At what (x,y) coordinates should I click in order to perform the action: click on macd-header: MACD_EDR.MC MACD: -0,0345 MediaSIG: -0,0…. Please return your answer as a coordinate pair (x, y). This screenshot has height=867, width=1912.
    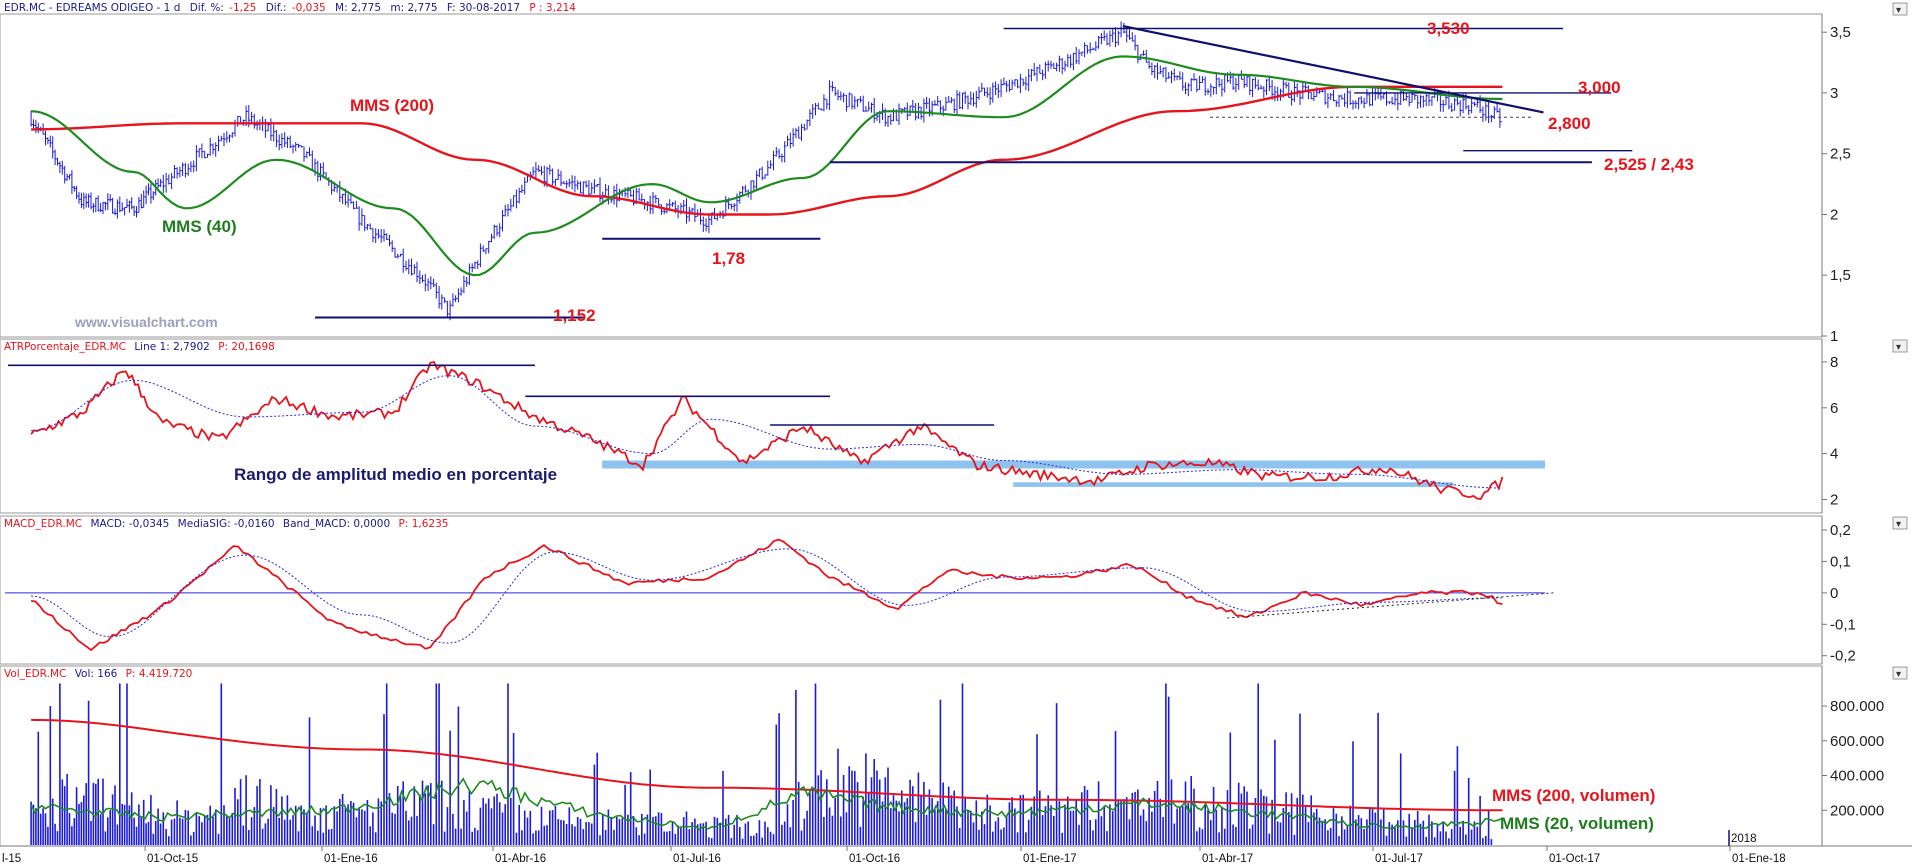
    Looking at the image, I should click on (226, 524).